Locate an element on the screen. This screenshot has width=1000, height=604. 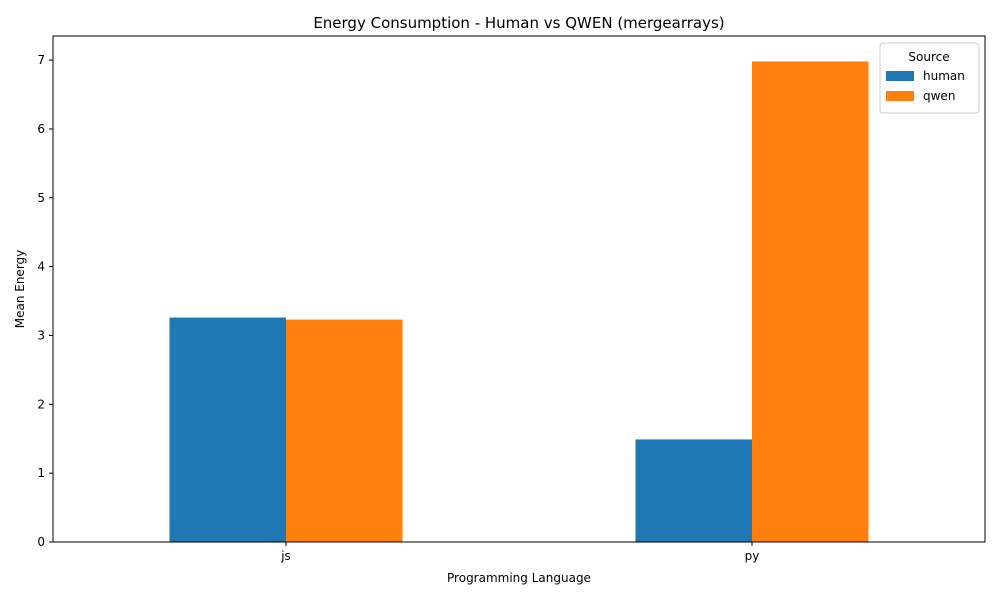
y-axis: 0 1 2 3 4 5 6 7 is located at coordinates (45, 301).